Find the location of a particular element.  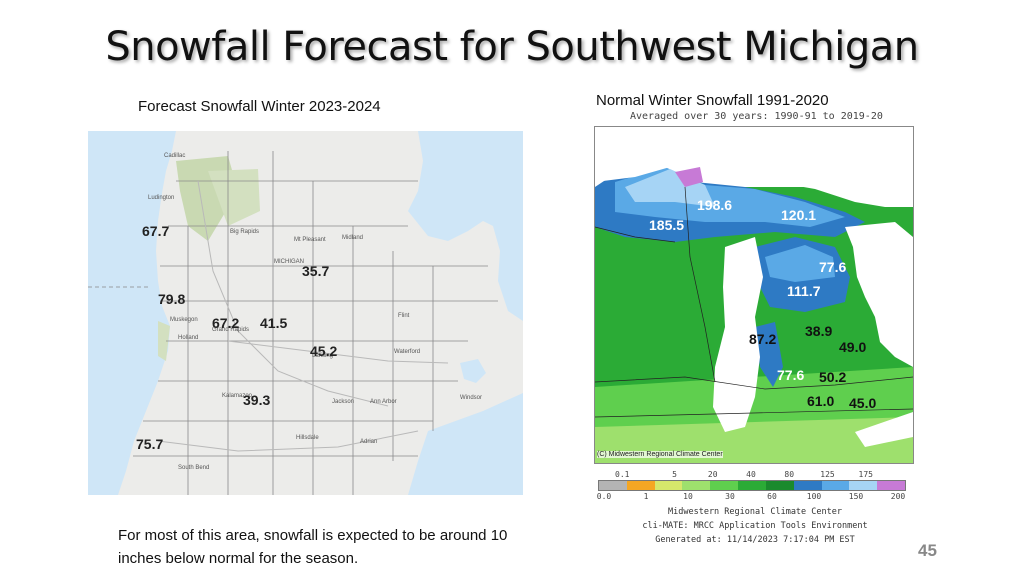

place-label: Adrian is located at coordinates (369, 442).